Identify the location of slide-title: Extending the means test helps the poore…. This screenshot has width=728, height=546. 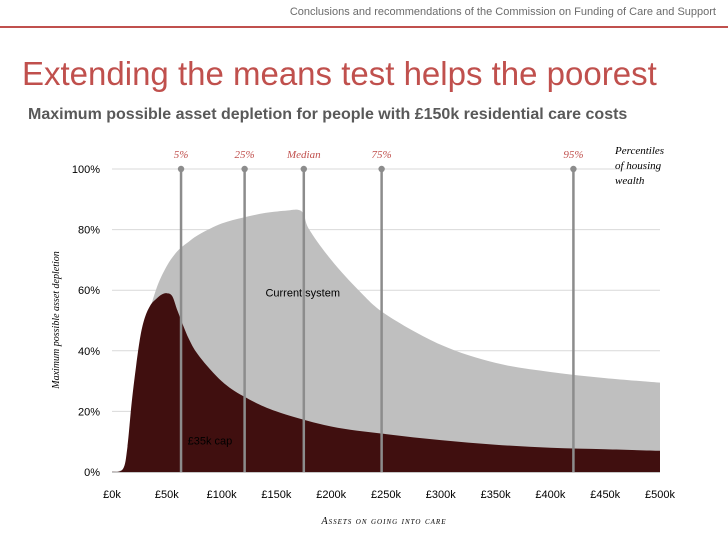
(339, 73).